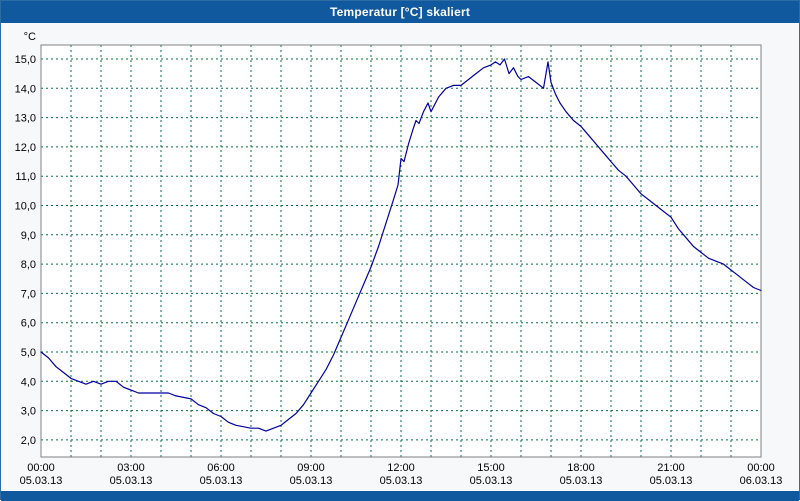 The width and height of the screenshot is (800, 501). Describe the element at coordinates (25, 177) in the screenshot. I see `svg-text: 11,0` at that location.